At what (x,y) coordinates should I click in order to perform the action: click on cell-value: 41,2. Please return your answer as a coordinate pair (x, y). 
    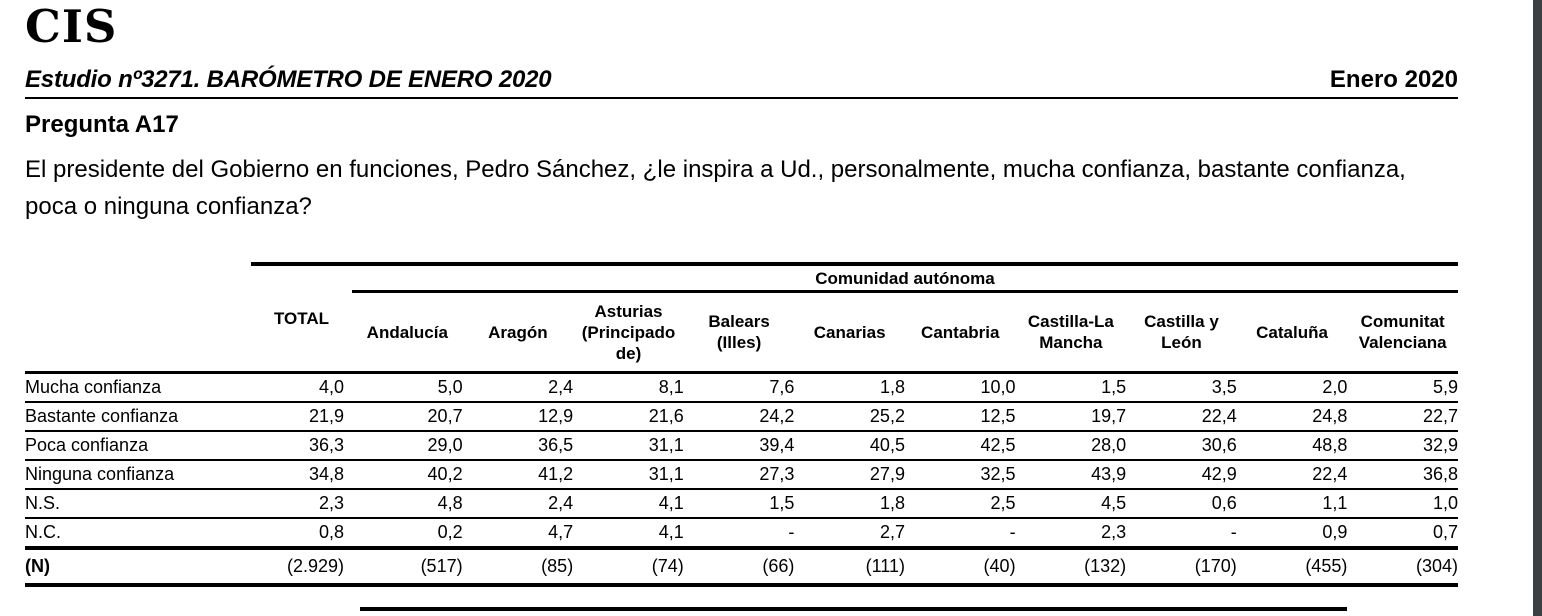
    Looking at the image, I should click on (518, 475).